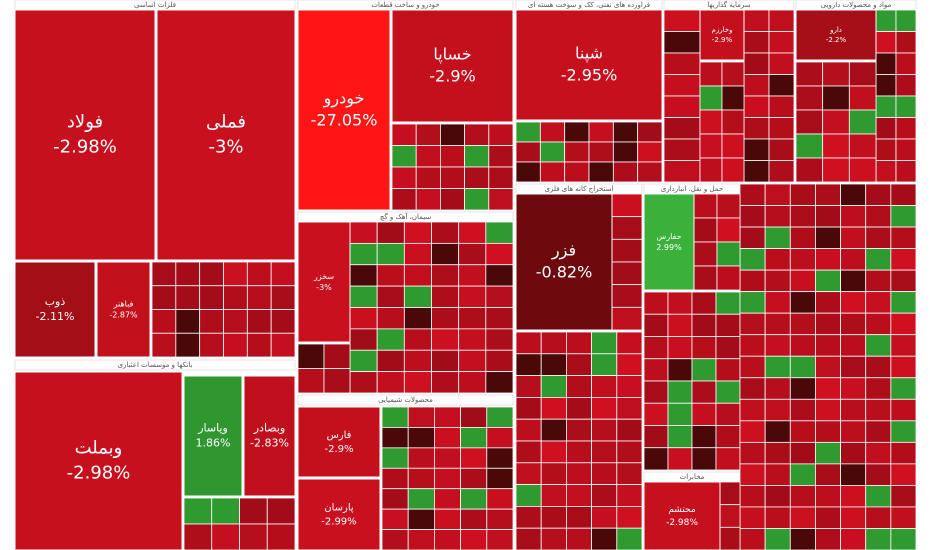  Describe the element at coordinates (405, 400) in the screenshot. I see `group-header` at that location.